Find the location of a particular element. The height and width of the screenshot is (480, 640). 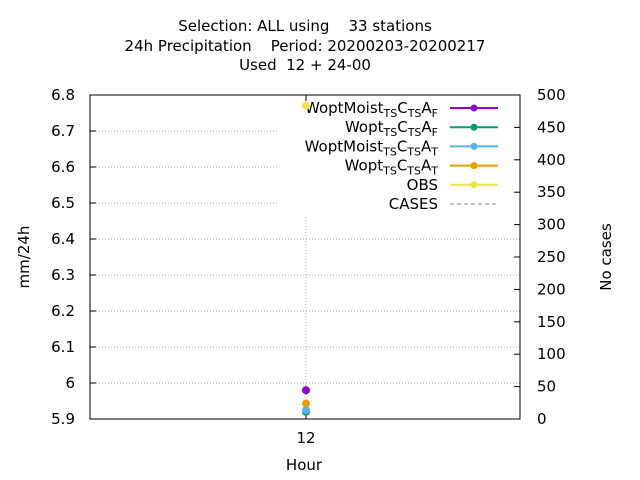

x-tick-label: 12 is located at coordinates (305, 438).